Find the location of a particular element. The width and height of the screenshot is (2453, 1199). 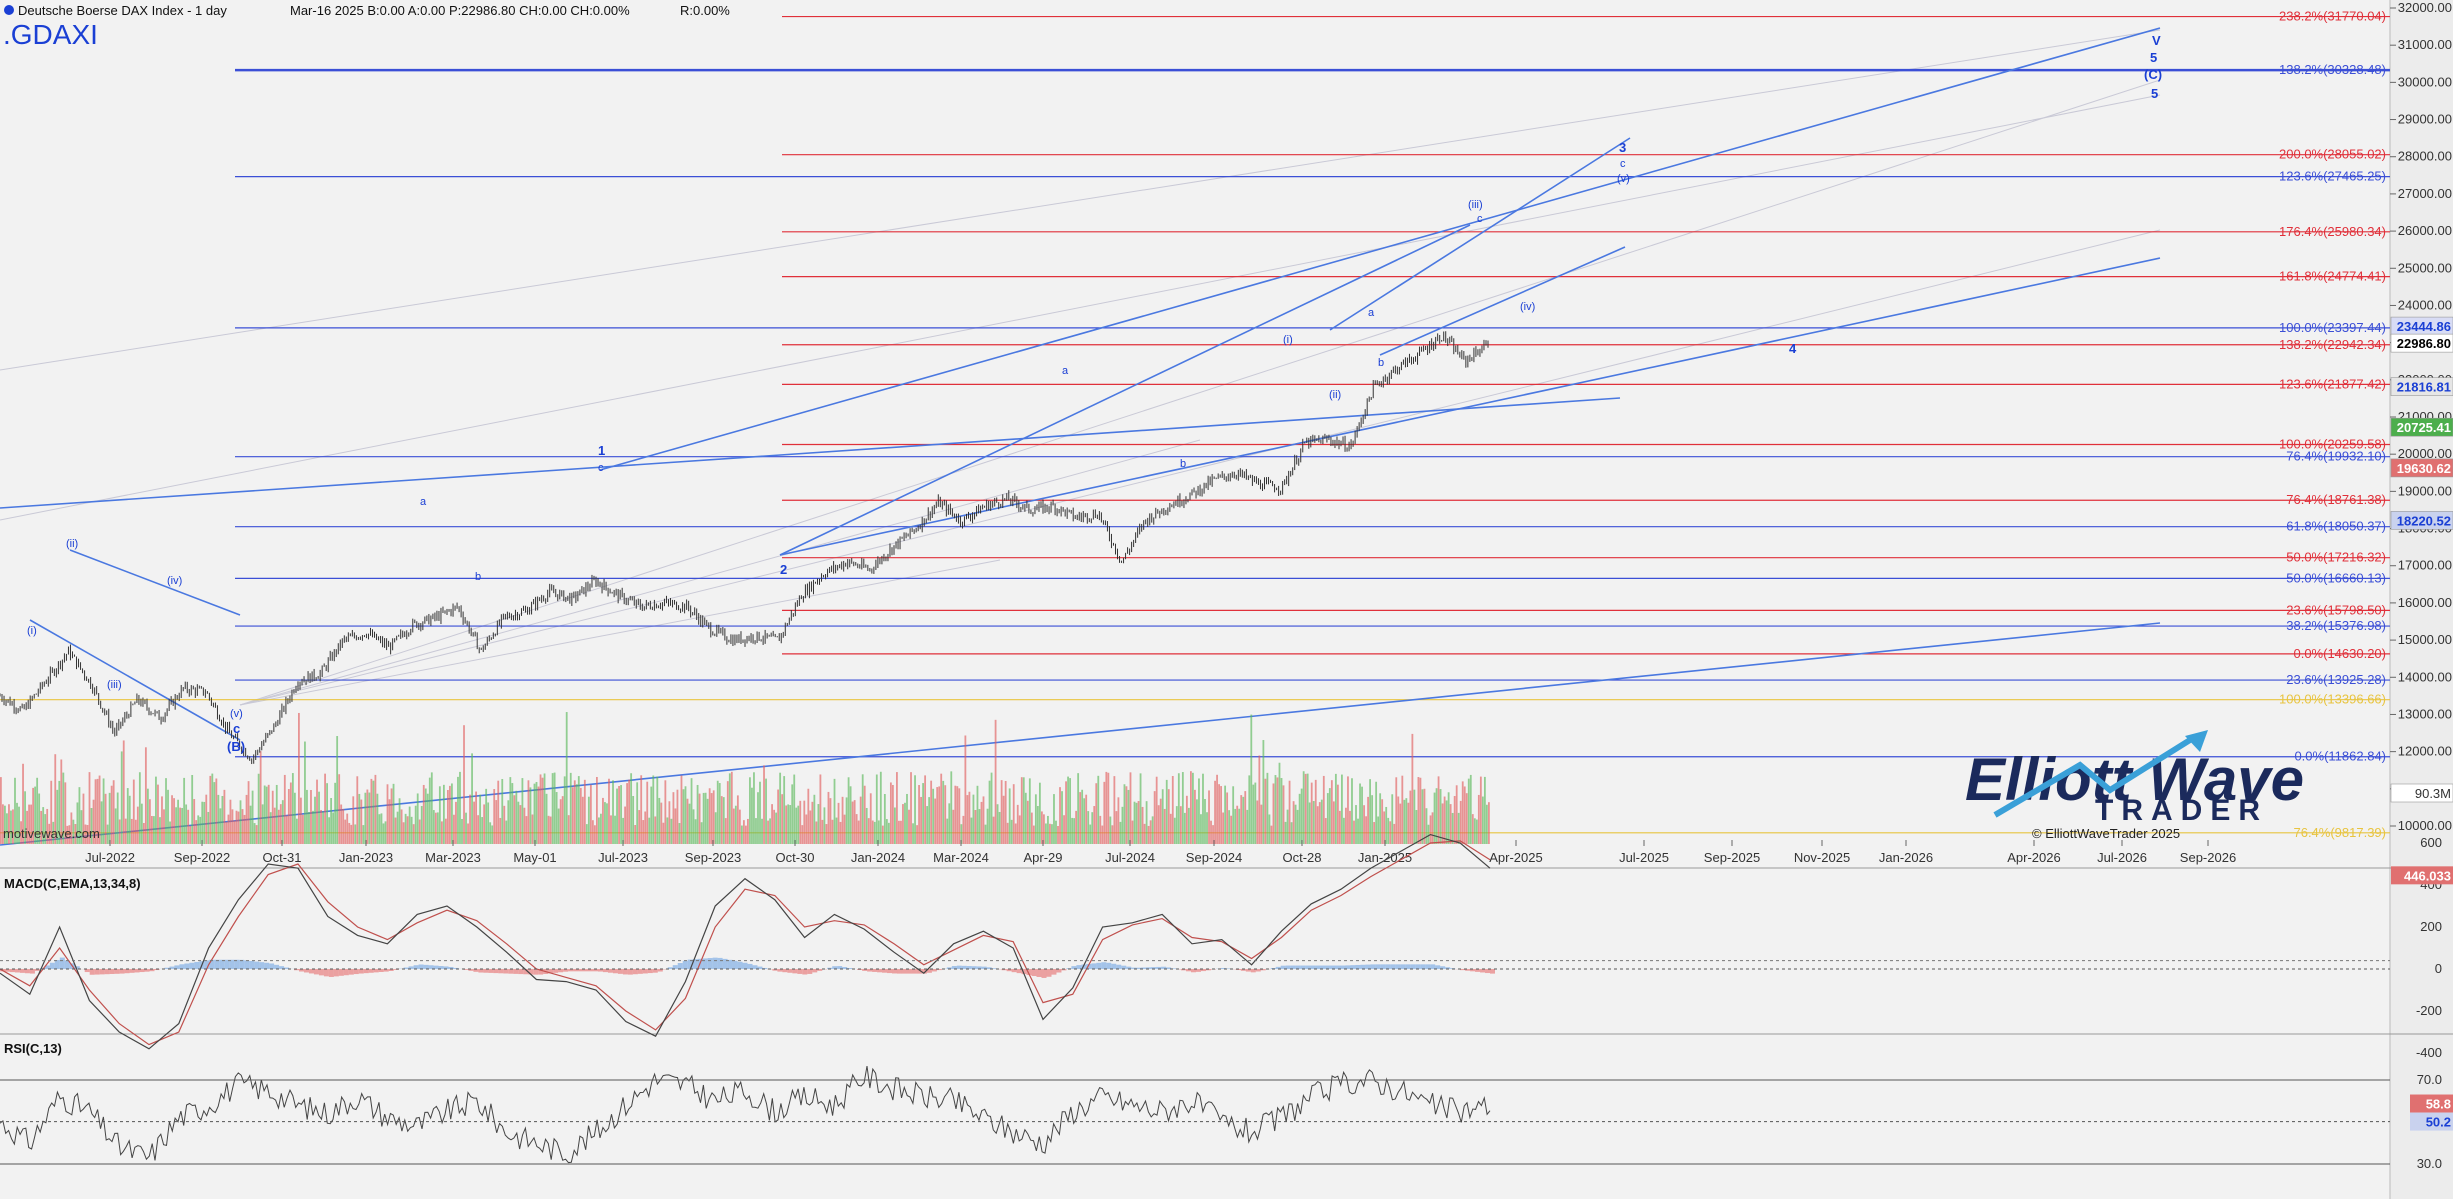

rsi-tick-label: 70.0 is located at coordinates (2429, 1079).